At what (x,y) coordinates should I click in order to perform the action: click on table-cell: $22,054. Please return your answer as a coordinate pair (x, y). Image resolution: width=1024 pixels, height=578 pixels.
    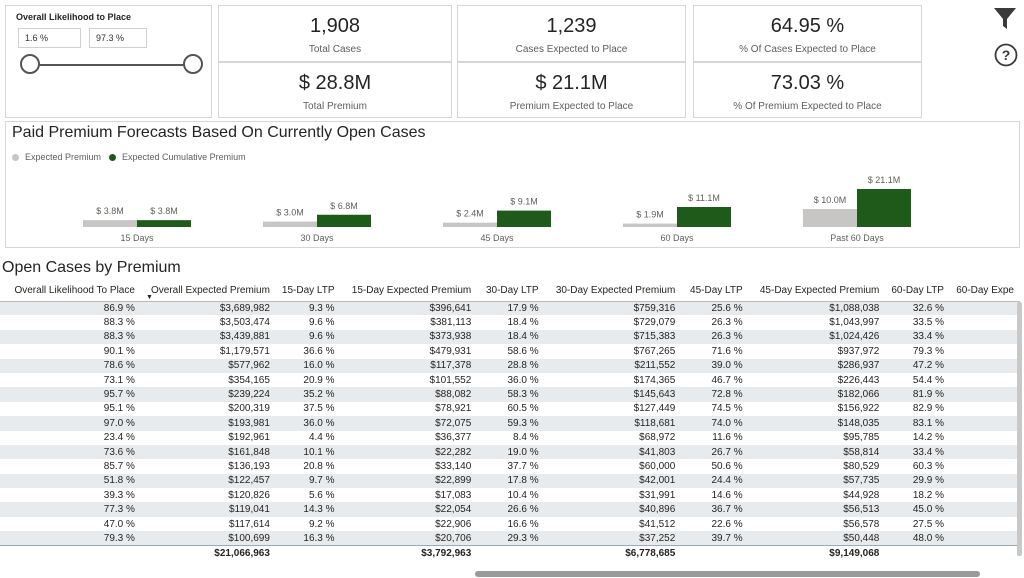
    Looking at the image, I should click on (409, 509).